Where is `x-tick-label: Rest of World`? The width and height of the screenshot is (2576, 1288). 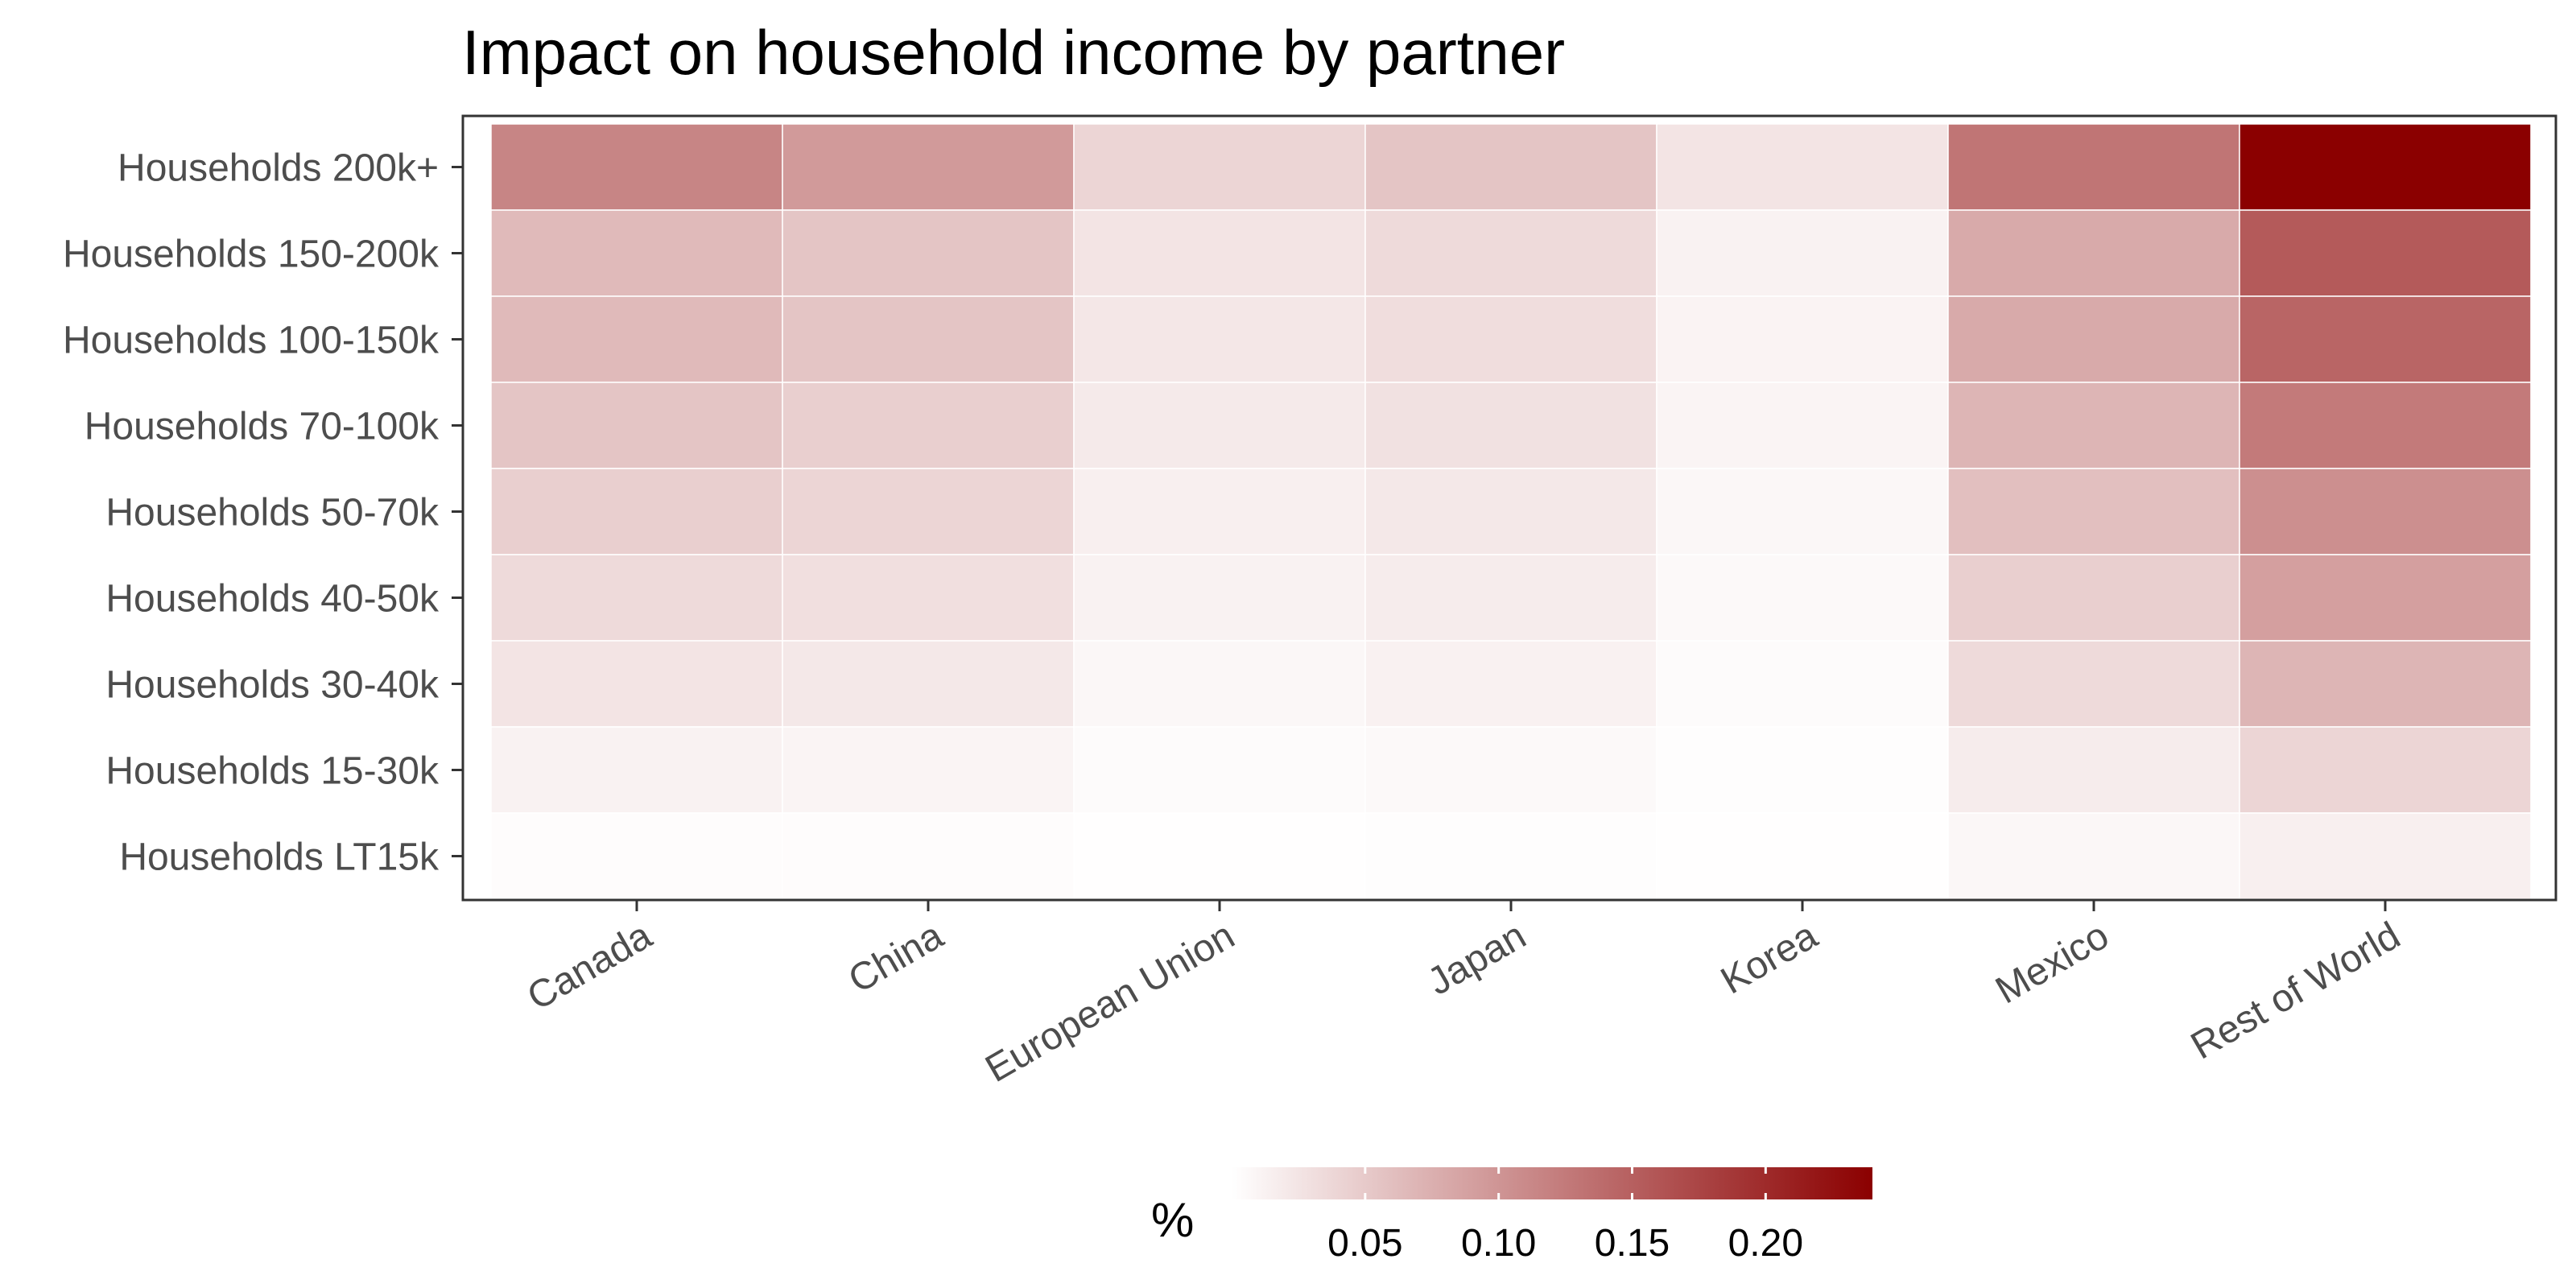 x-tick-label: Rest of World is located at coordinates (2296, 991).